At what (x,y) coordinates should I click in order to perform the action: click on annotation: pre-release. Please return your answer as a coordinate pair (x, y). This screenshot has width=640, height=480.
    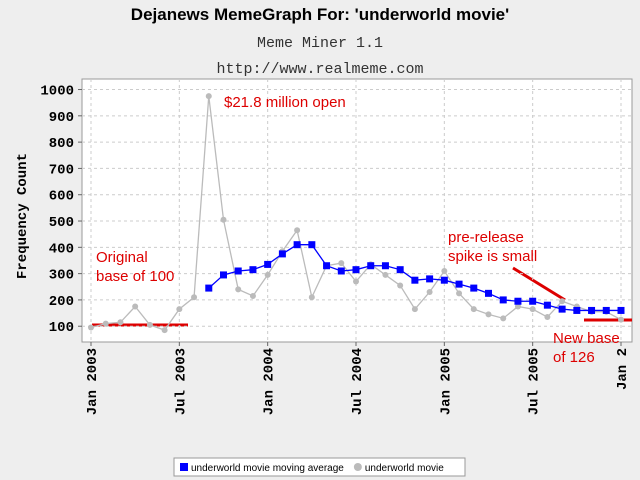
    Looking at the image, I should click on (486, 237).